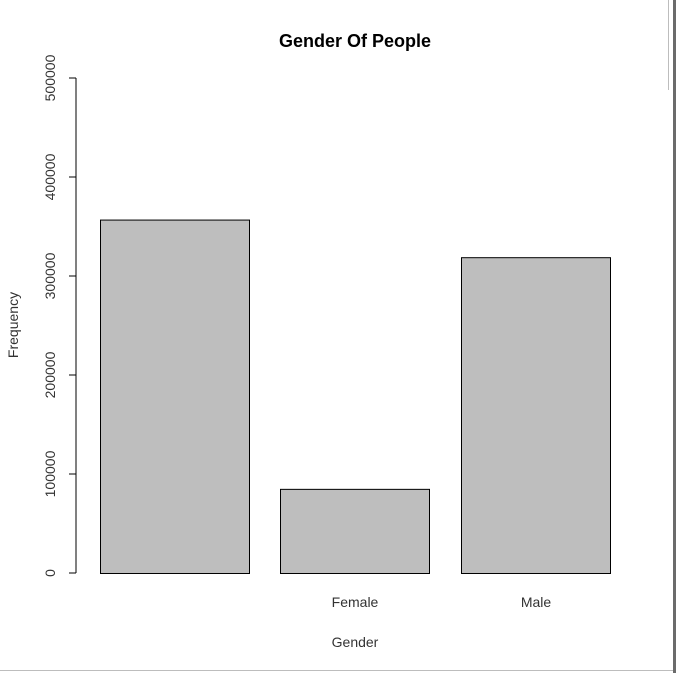 The height and width of the screenshot is (673, 677). Describe the element at coordinates (50, 176) in the screenshot. I see `y-tick-label: 400000` at that location.